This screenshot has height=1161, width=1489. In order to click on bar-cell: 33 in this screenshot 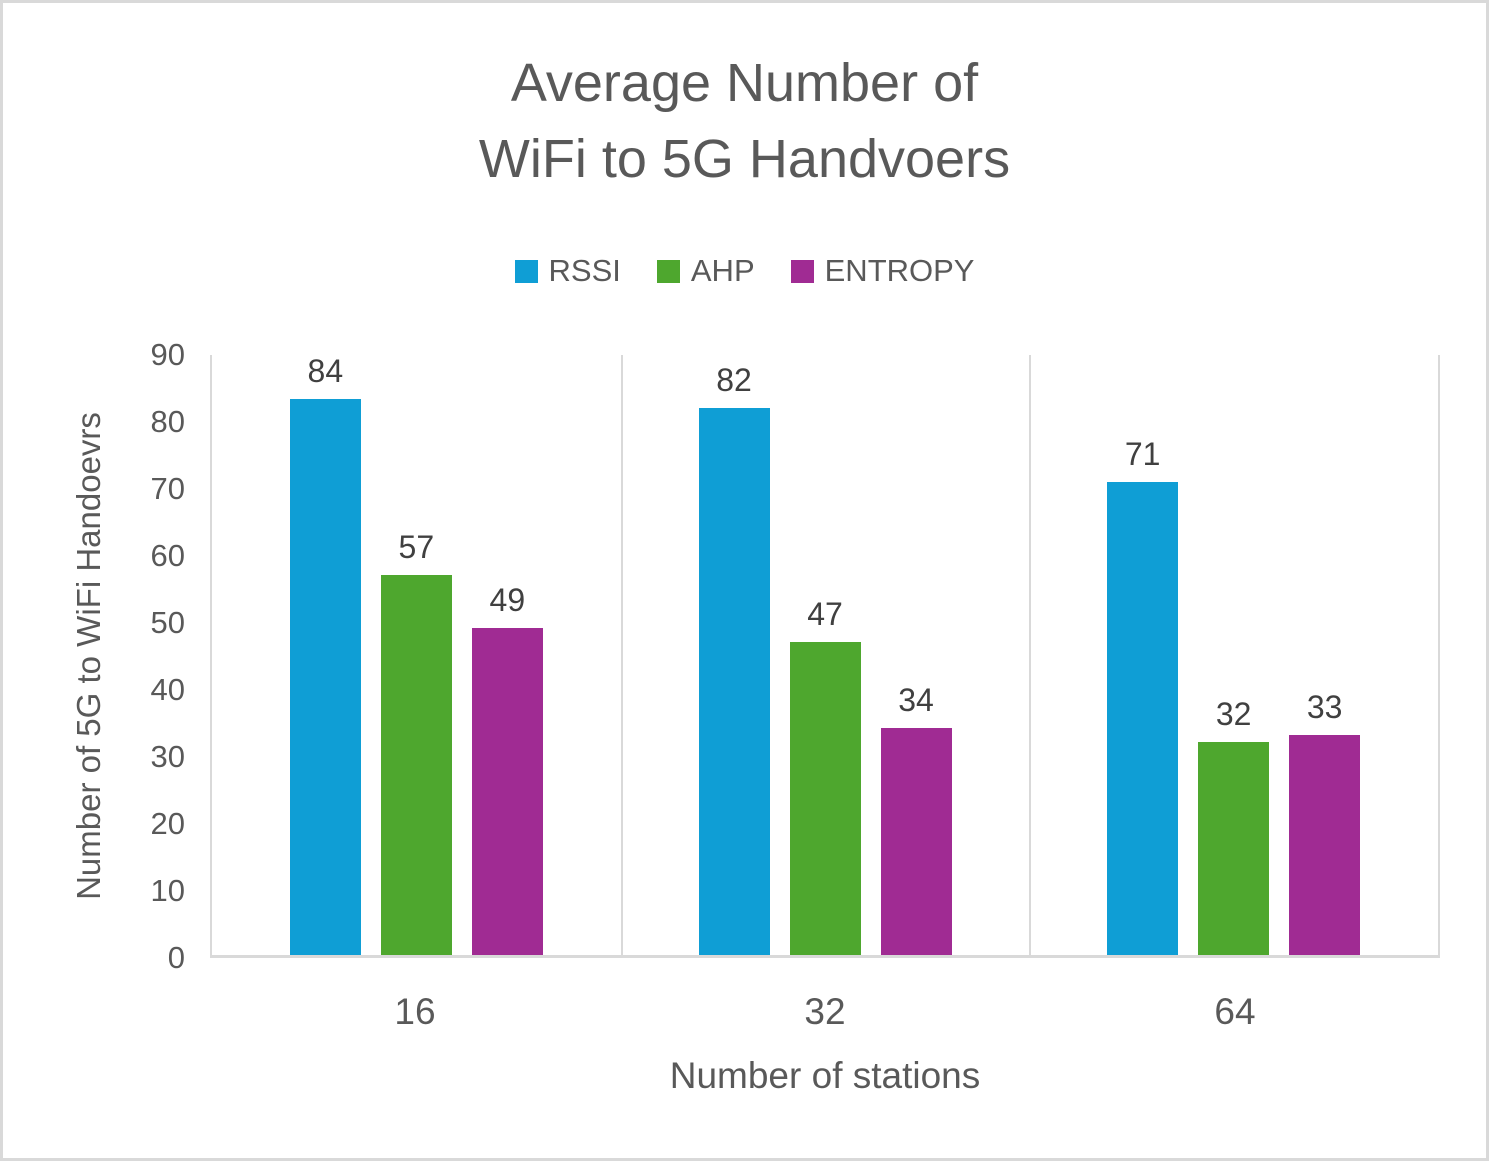, I will do `click(1325, 655)`.